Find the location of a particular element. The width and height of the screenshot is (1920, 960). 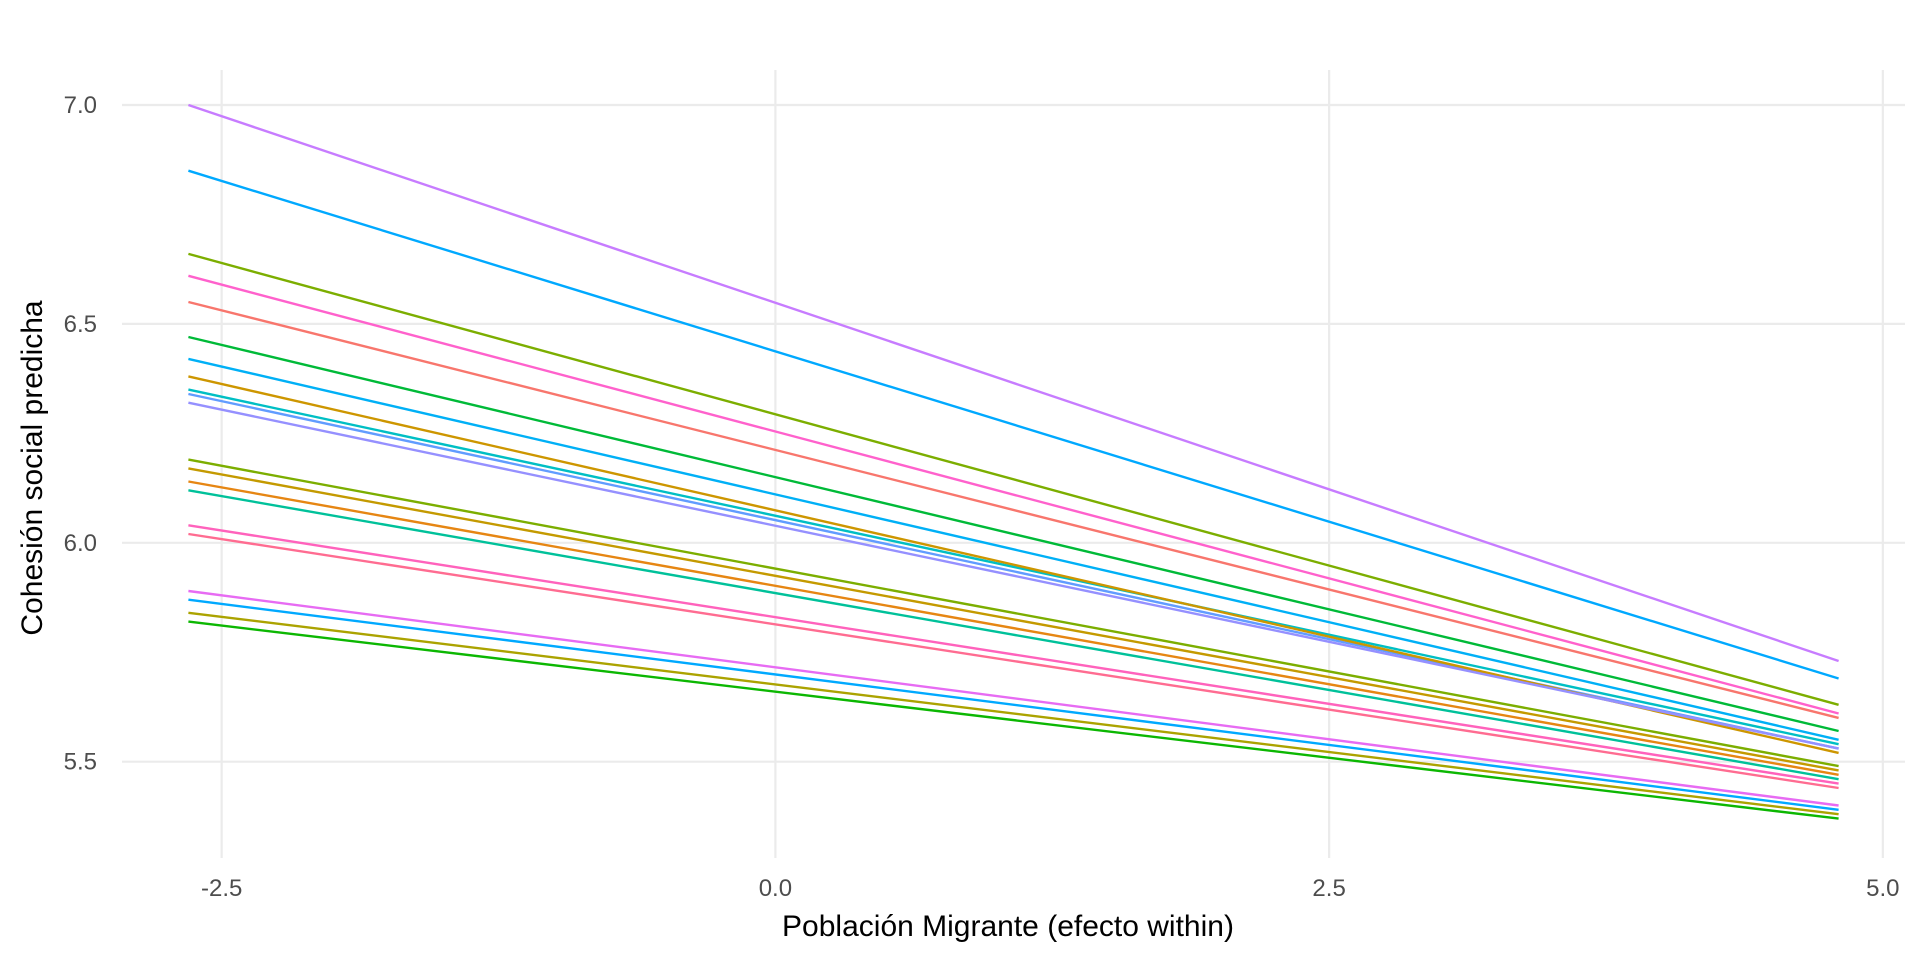

x-tick-label: 2.5 is located at coordinates (1328, 888).